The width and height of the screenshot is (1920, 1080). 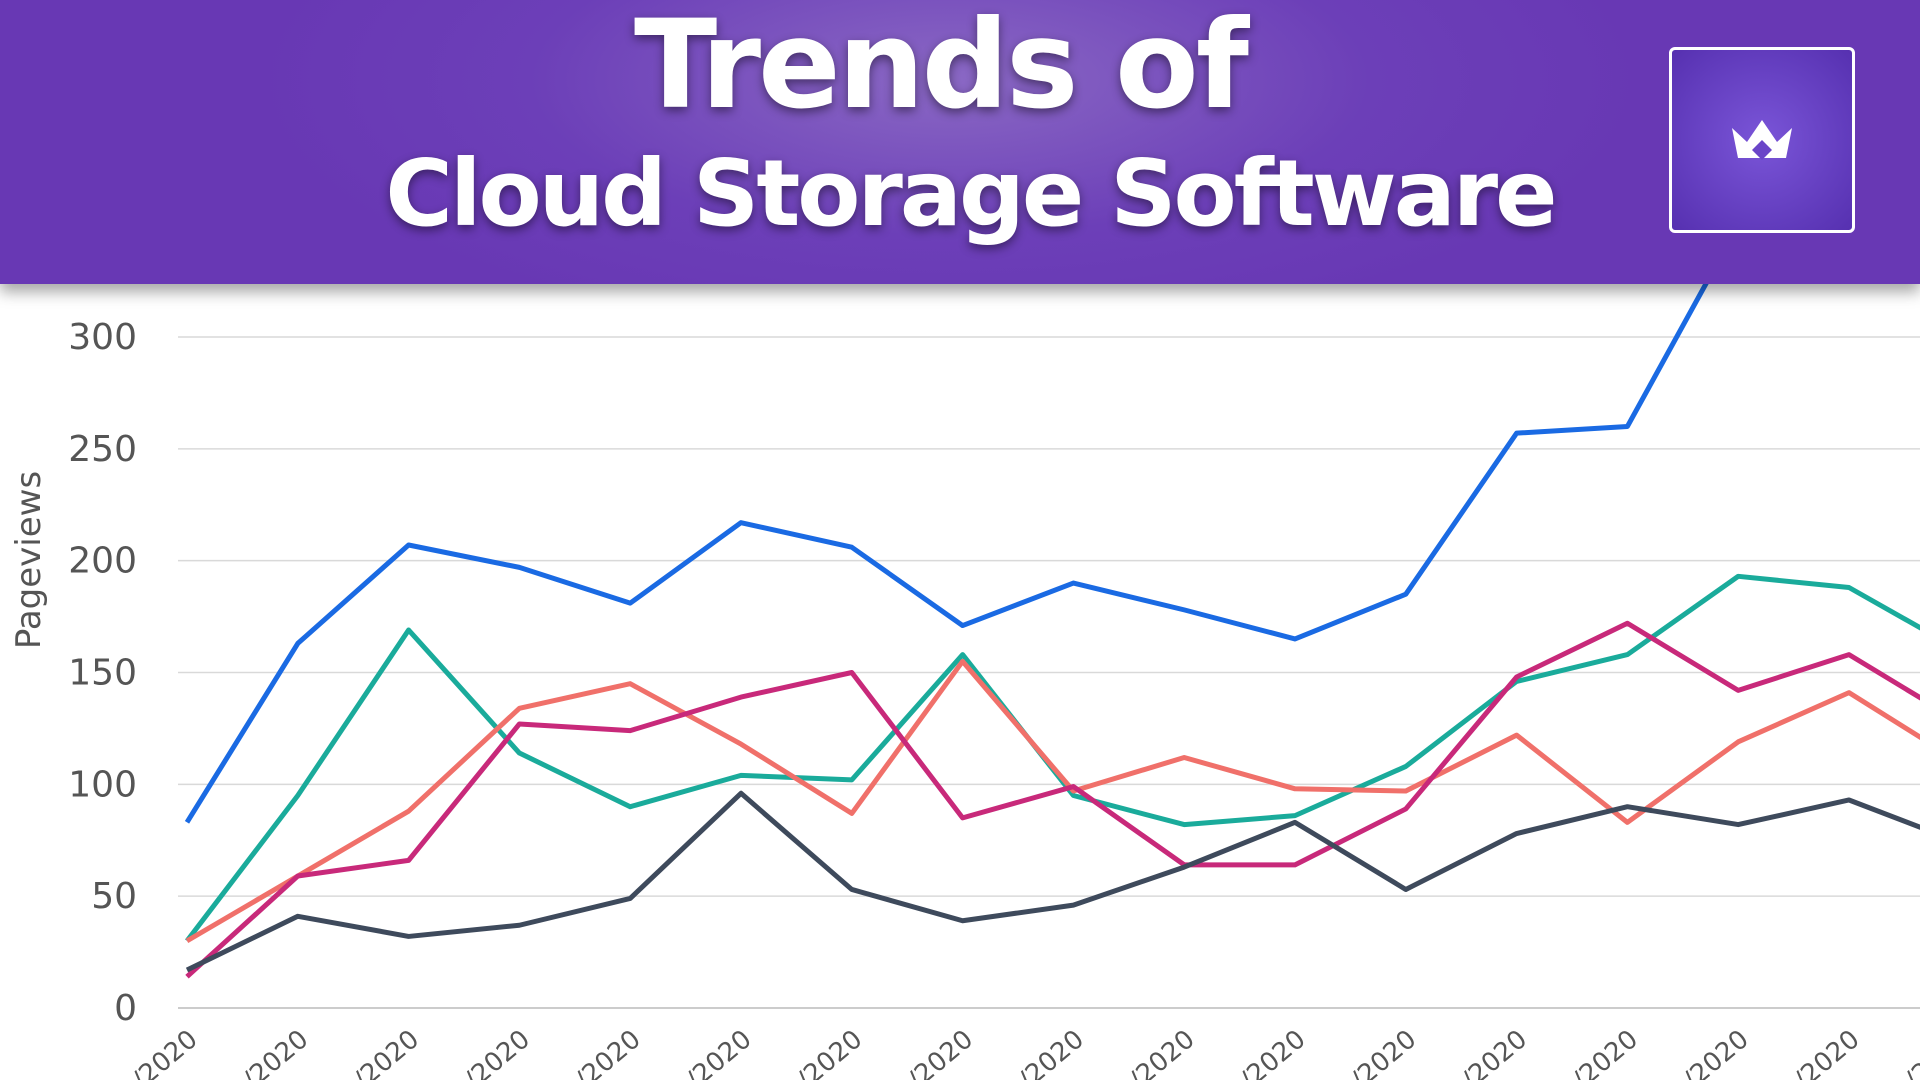 I want to click on y-tick-label: 0, so click(x=125, y=1008).